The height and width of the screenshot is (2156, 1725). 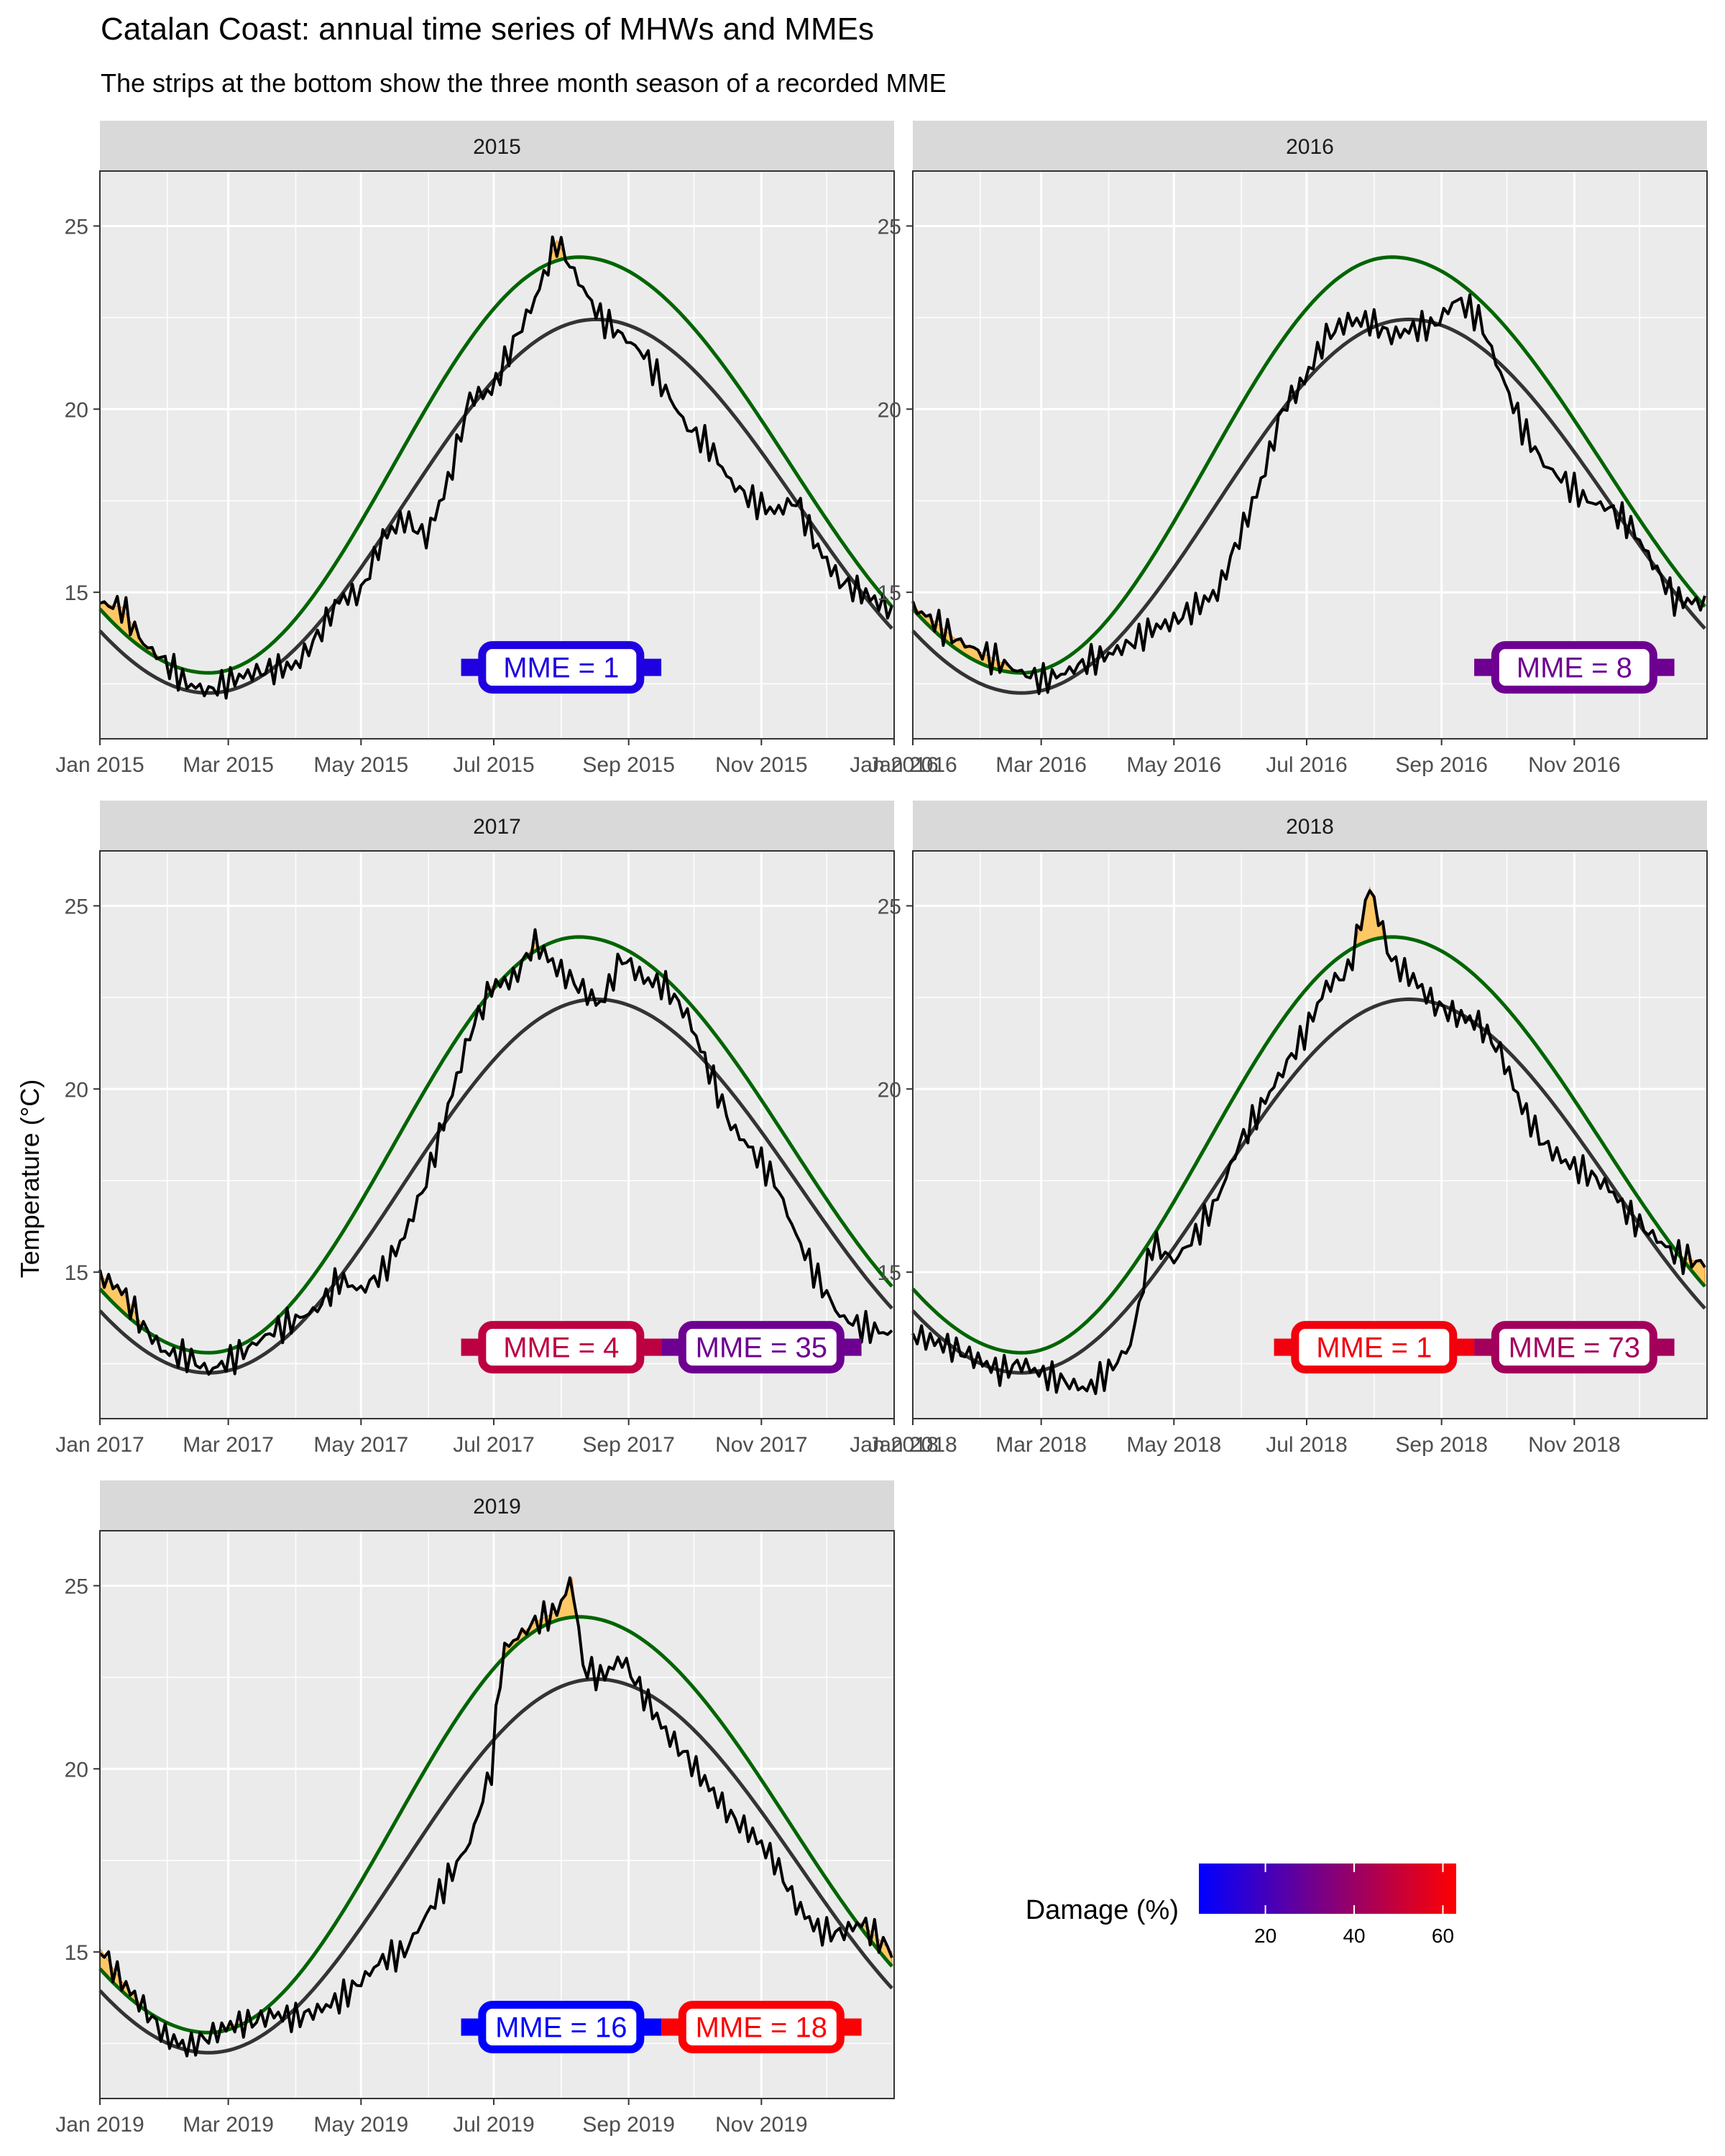 I want to click on mme-badge-label: MME = 35, so click(x=761, y=1348).